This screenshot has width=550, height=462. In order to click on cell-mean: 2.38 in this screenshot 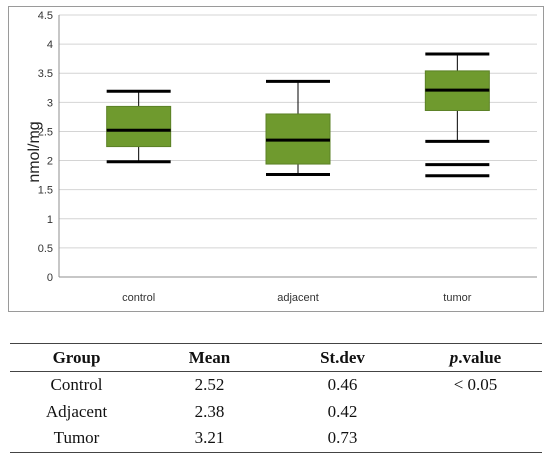, I will do `click(209, 411)`.